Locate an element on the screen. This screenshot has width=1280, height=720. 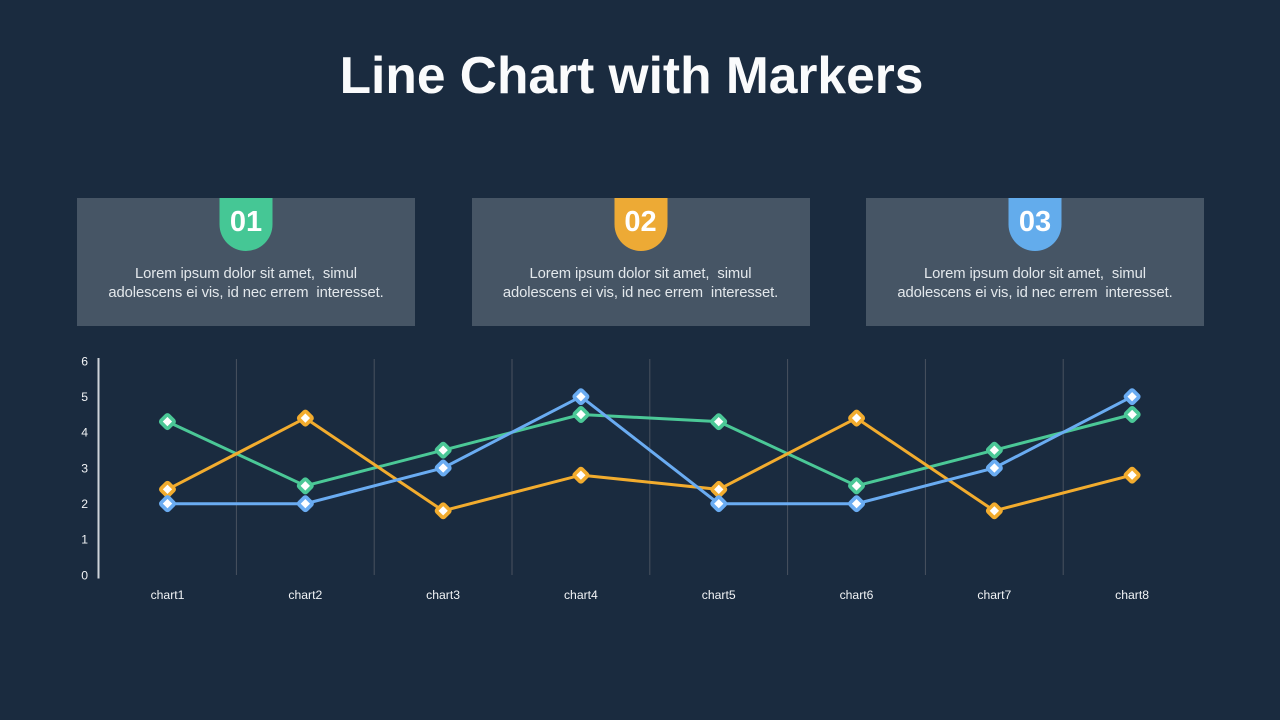
svg-text: chart3 is located at coordinates (443, 595).